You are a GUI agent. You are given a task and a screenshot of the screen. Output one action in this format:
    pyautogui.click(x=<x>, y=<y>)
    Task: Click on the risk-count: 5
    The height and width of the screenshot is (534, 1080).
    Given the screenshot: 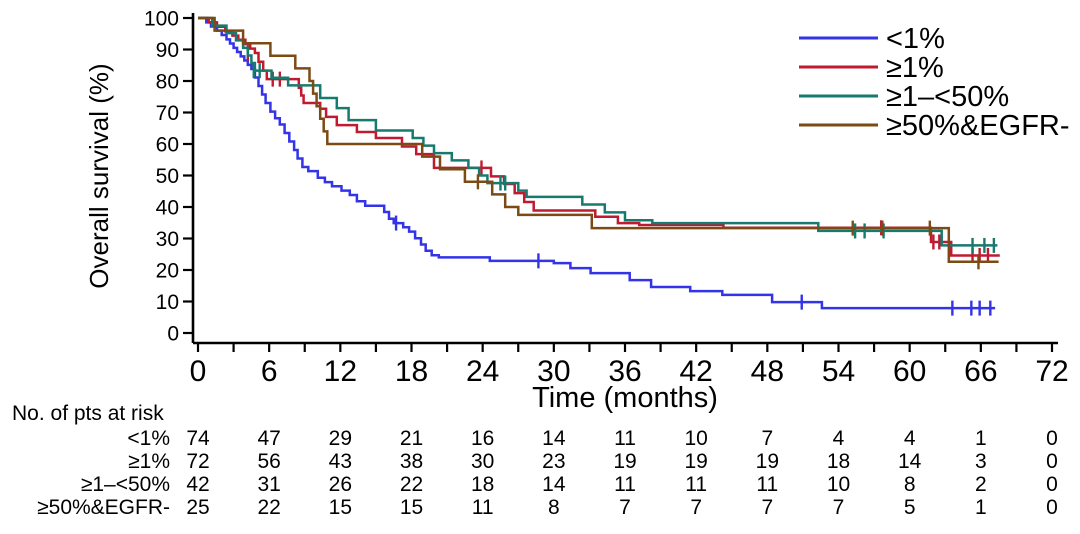 What is the action you would take?
    pyautogui.click(x=910, y=507)
    